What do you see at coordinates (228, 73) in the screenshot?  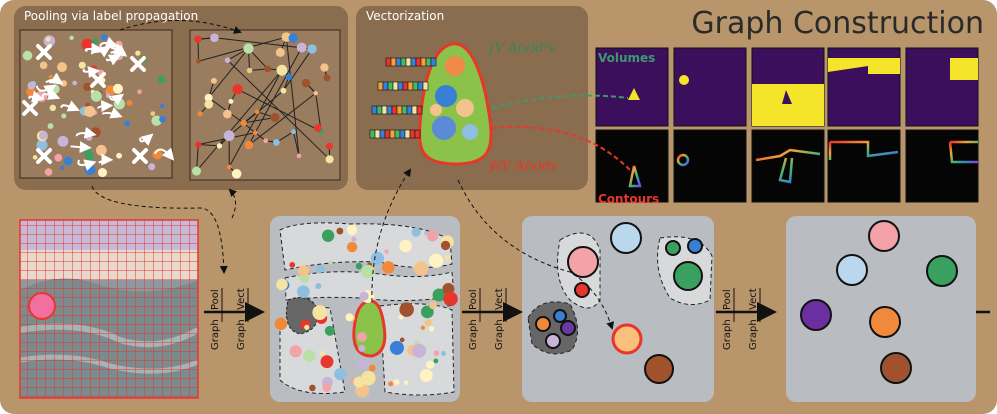 I see `graph-edge` at bounding box center [228, 73].